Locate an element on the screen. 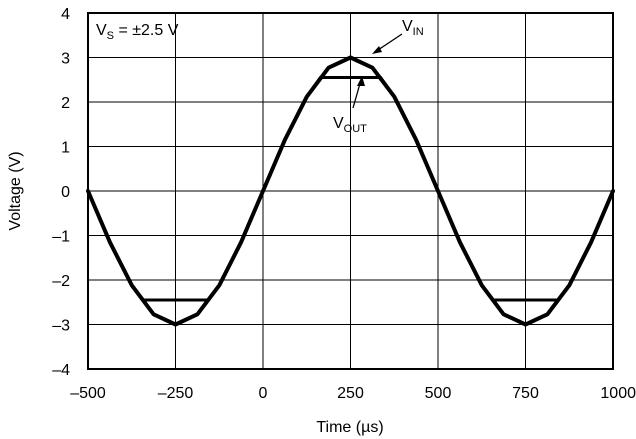 The height and width of the screenshot is (439, 636). y-tick-label: –2 is located at coordinates (61, 281).